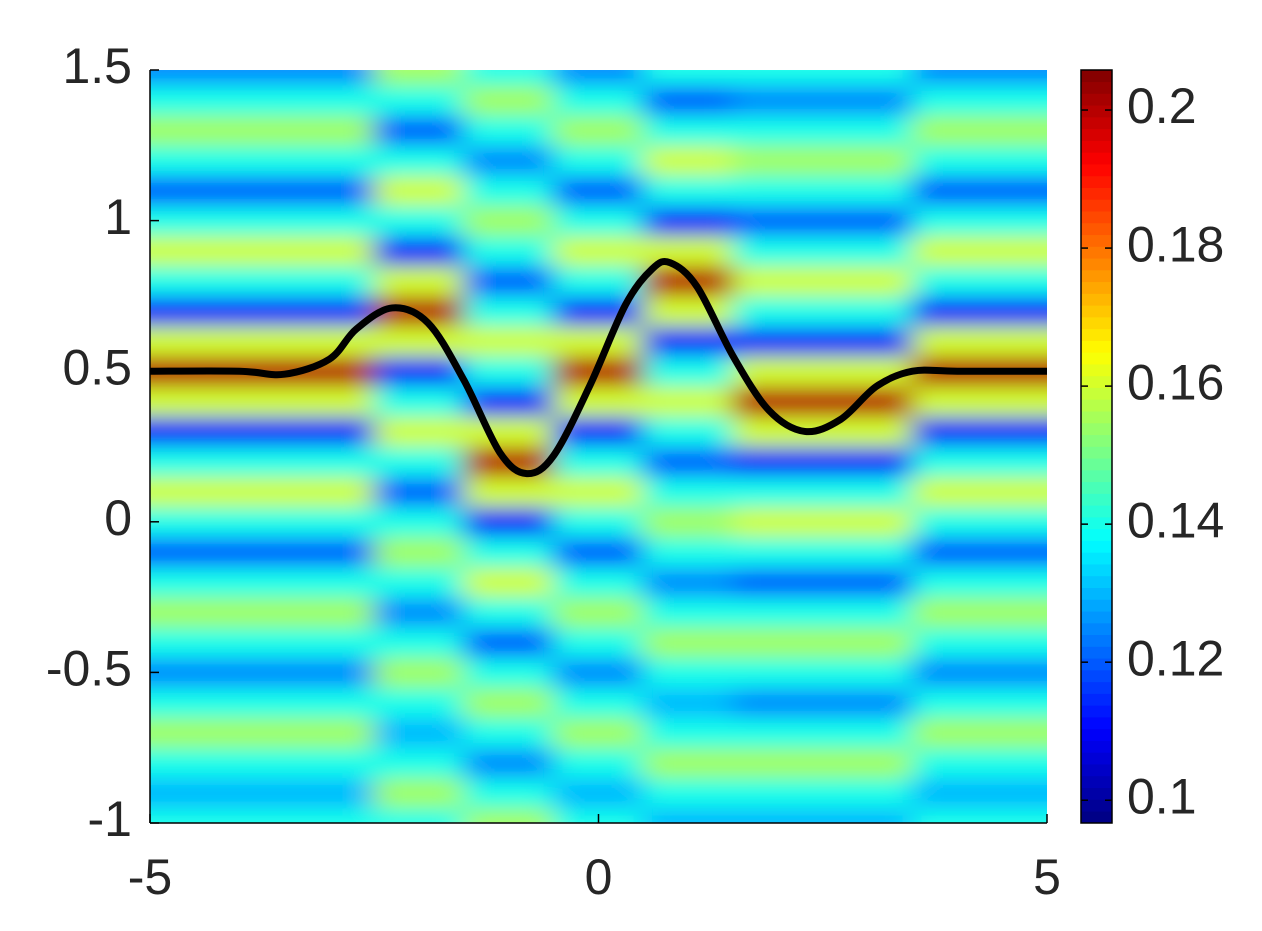  What do you see at coordinates (1175, 520) in the screenshot?
I see `colorbar-tick-label: 0.14` at bounding box center [1175, 520].